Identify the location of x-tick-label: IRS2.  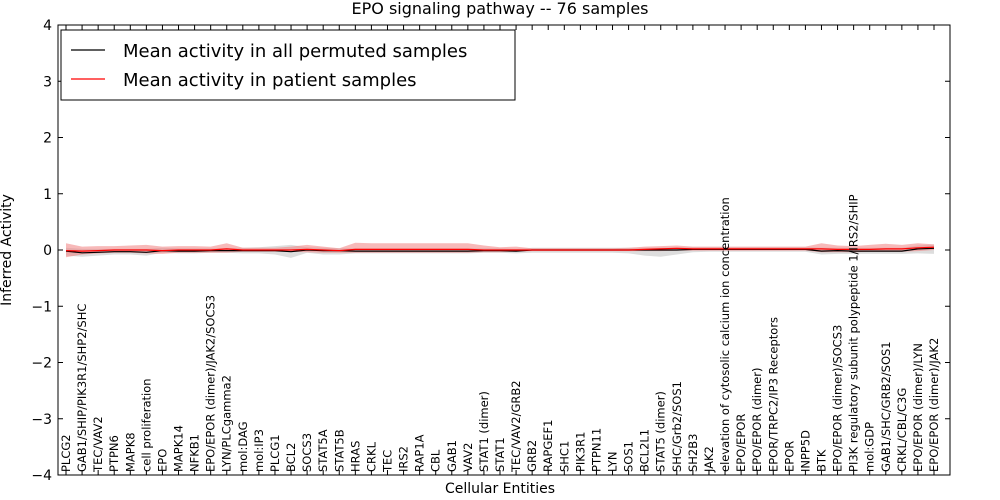
(404, 459).